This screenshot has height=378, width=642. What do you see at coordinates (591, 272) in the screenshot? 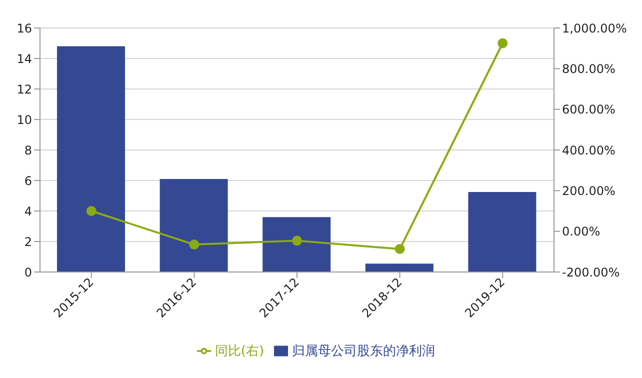
I see `y2-tick-label: -200.00%` at bounding box center [591, 272].